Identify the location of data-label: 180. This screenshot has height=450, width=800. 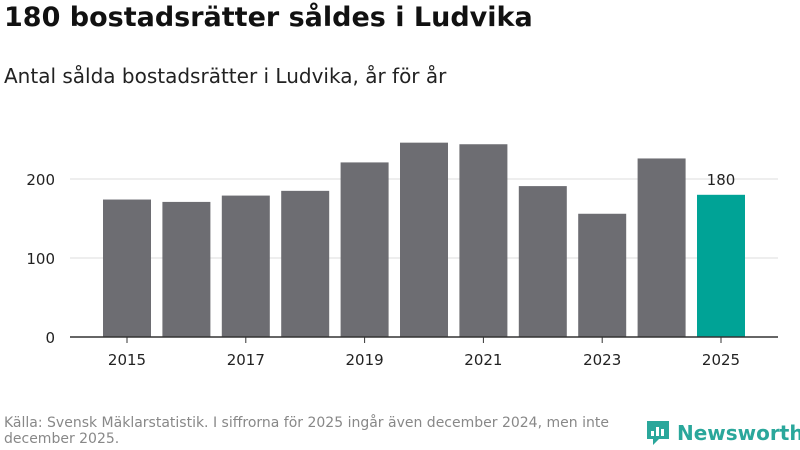
(721, 180).